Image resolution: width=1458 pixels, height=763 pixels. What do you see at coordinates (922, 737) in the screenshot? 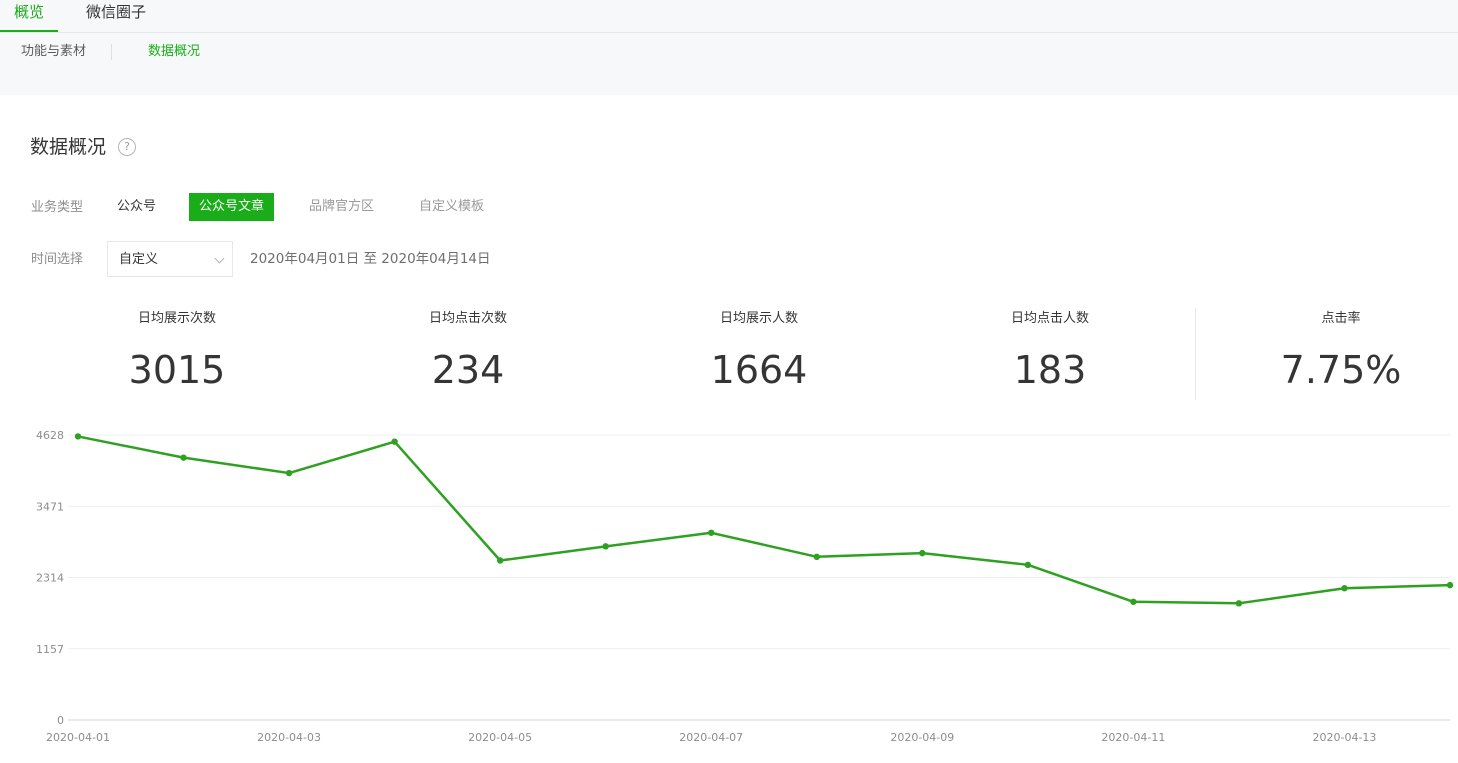
I see `x-tick-label: 2020-04-09` at bounding box center [922, 737].